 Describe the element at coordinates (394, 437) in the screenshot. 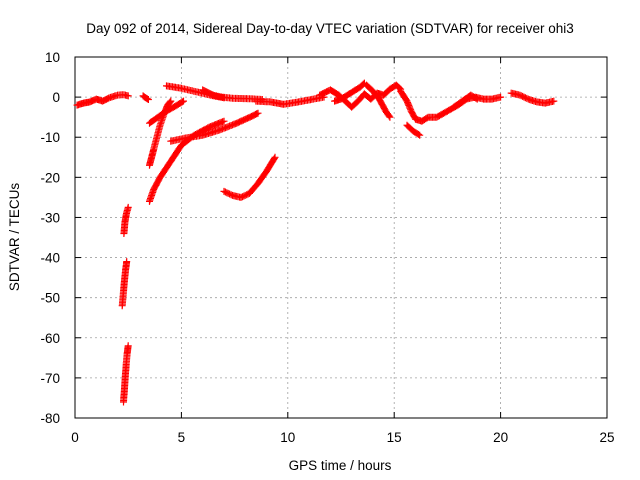

I see `x-tick-label: 15` at that location.